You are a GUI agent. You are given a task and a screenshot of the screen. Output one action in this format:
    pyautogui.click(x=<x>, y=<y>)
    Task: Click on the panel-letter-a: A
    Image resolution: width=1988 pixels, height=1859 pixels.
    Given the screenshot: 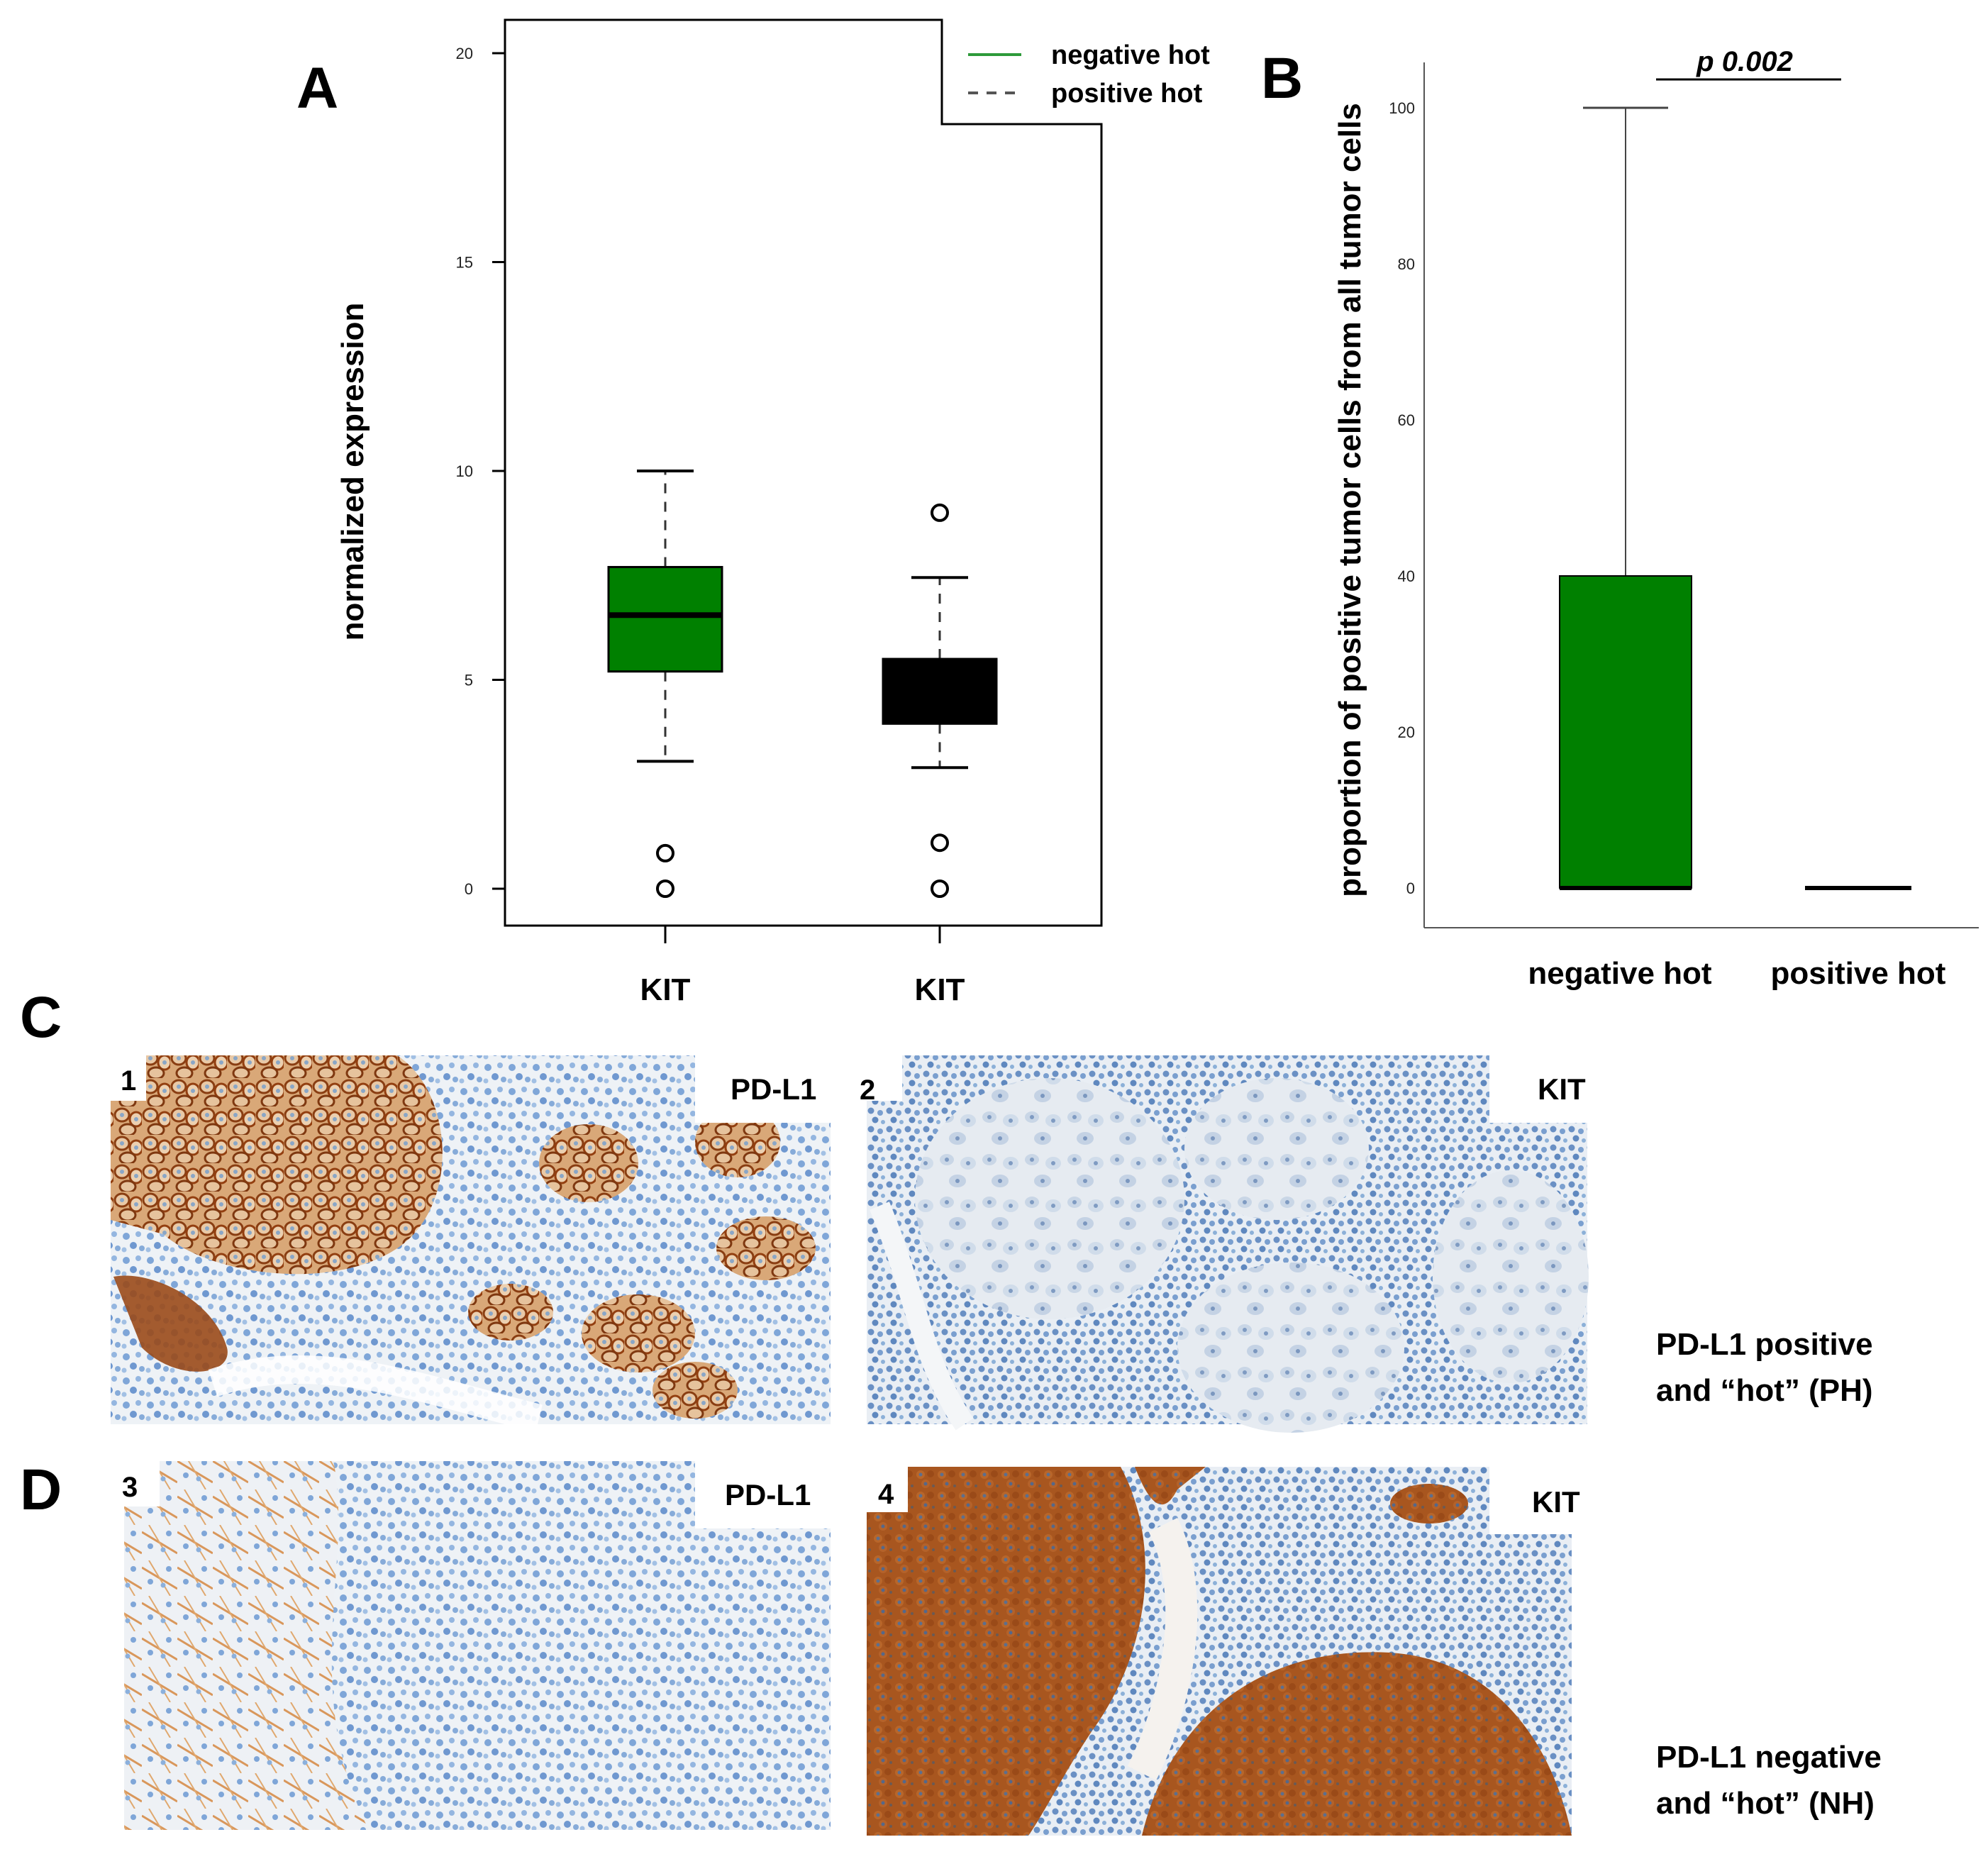 What is the action you would take?
    pyautogui.click(x=317, y=88)
    